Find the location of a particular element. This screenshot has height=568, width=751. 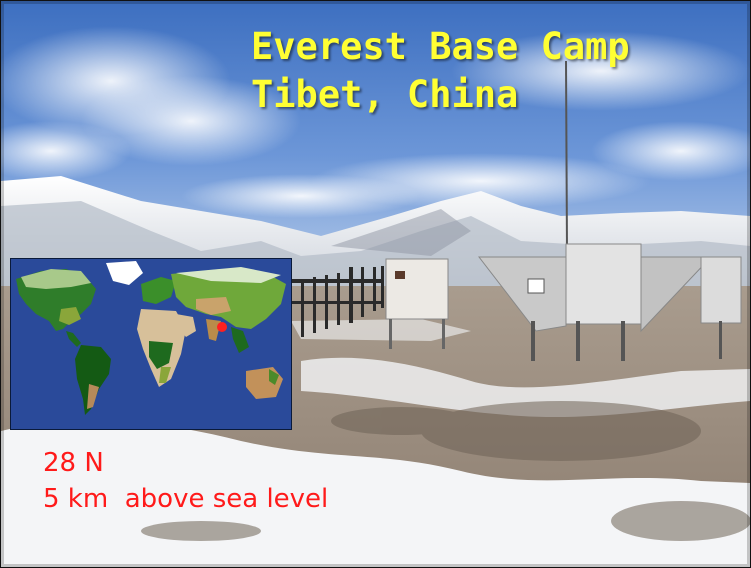

altitude-text: 5 km above sea level is located at coordinates (186, 499).